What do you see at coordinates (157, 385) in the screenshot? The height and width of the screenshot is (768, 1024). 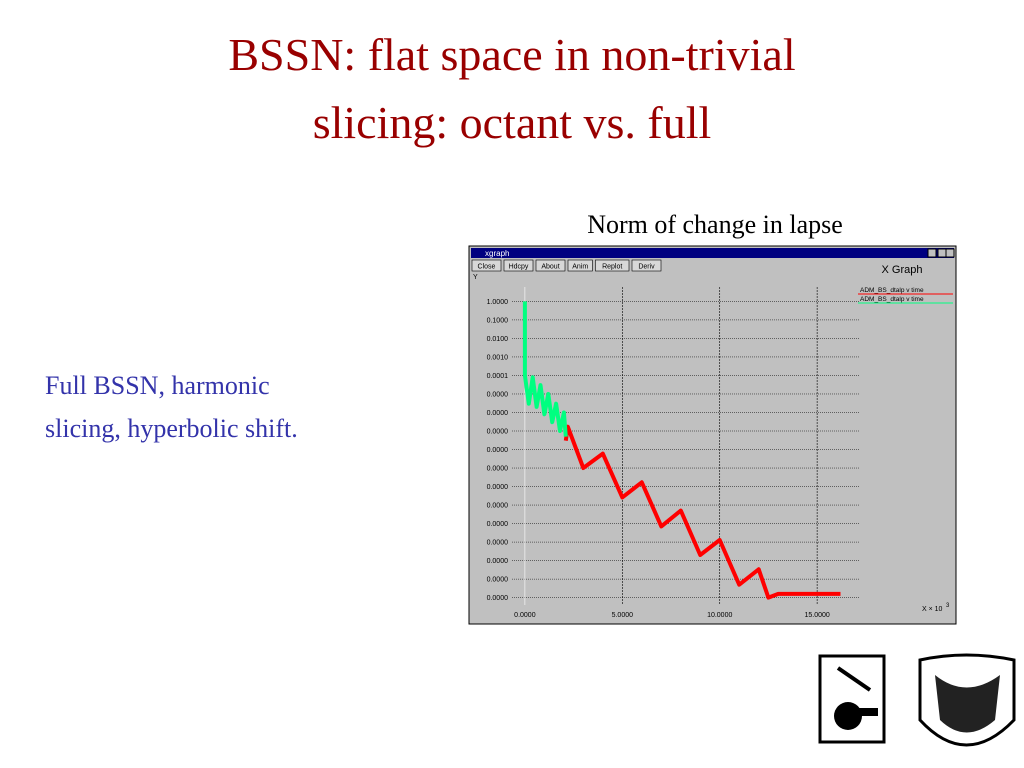 I see `body-text: Full BSSN, harmonic` at bounding box center [157, 385].